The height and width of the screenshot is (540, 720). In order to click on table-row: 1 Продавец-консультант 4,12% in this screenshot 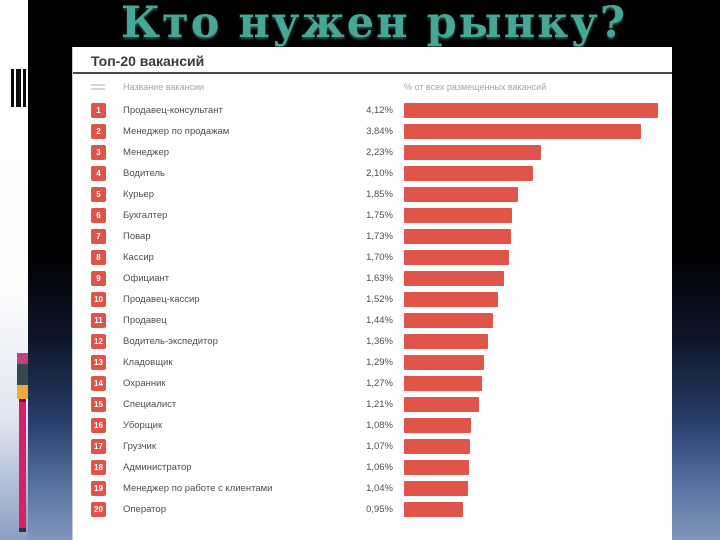, I will do `click(372, 110)`.